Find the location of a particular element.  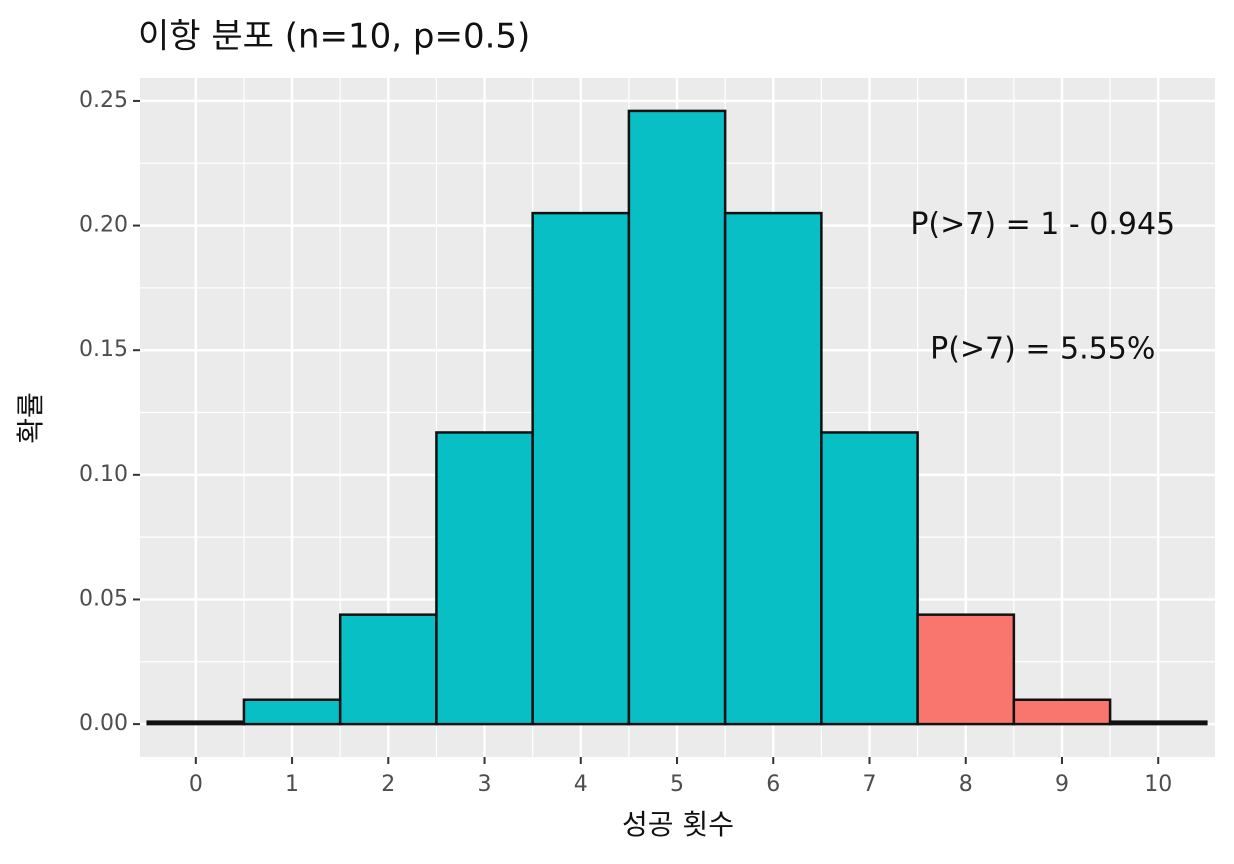

annotation: P(>7) = 5.55% is located at coordinates (1042, 349).